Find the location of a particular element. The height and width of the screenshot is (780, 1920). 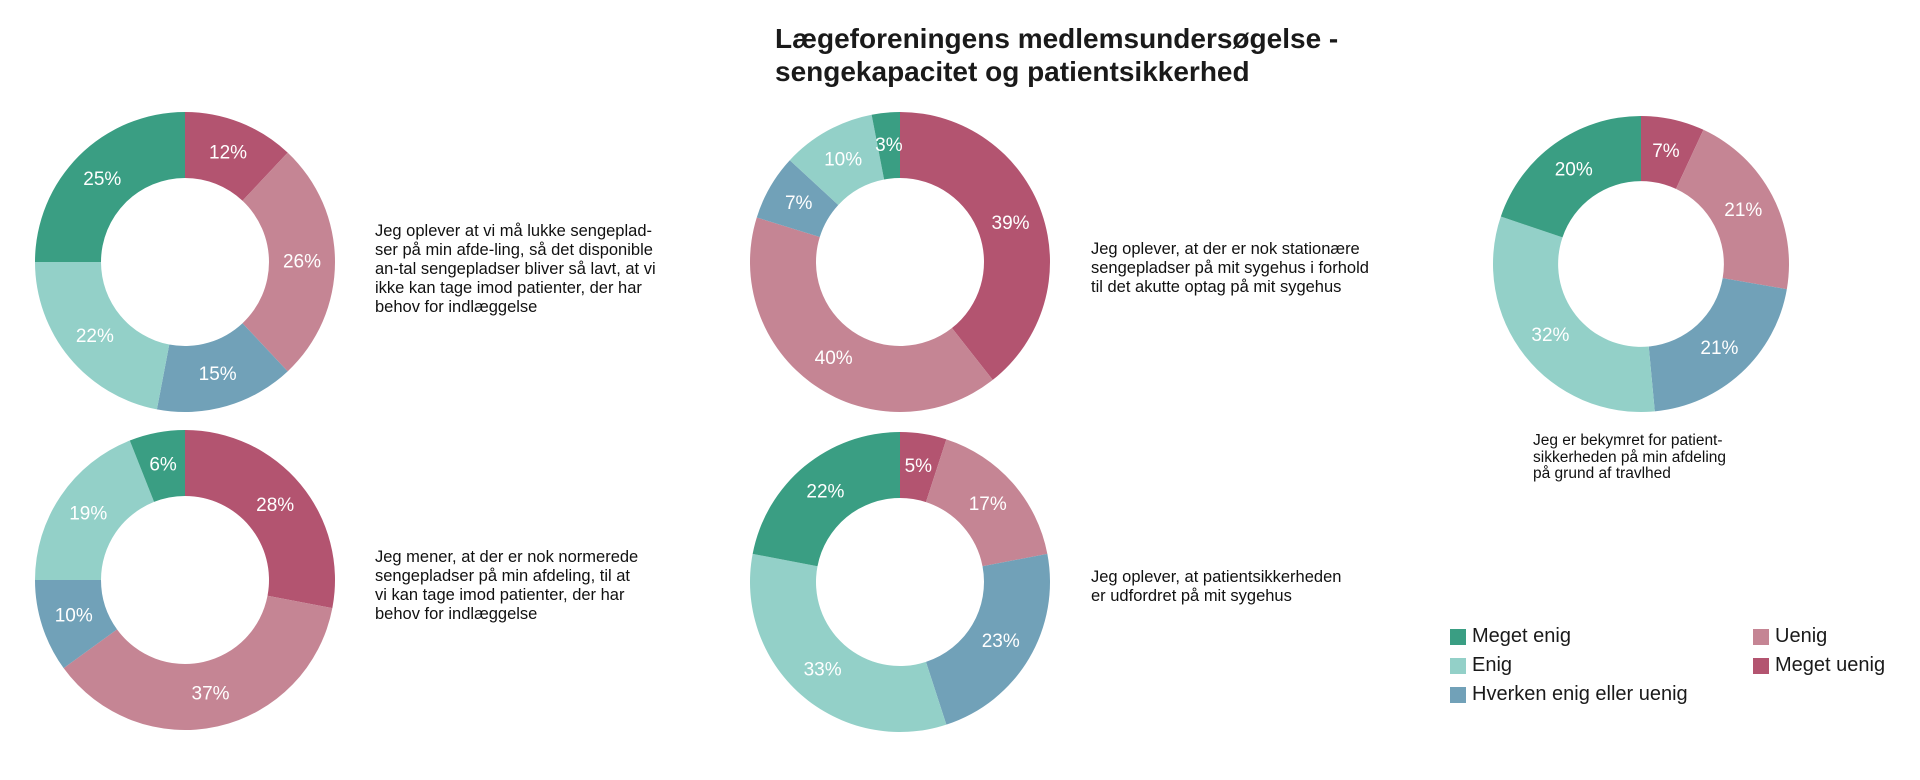

legend-item-hverken: Hverken enig eller uenig is located at coordinates (1569, 694).